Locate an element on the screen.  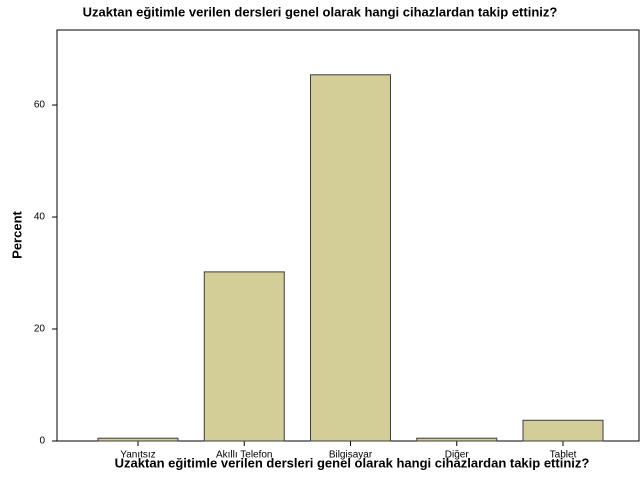
y-tick-label: 60 is located at coordinates (40, 105).